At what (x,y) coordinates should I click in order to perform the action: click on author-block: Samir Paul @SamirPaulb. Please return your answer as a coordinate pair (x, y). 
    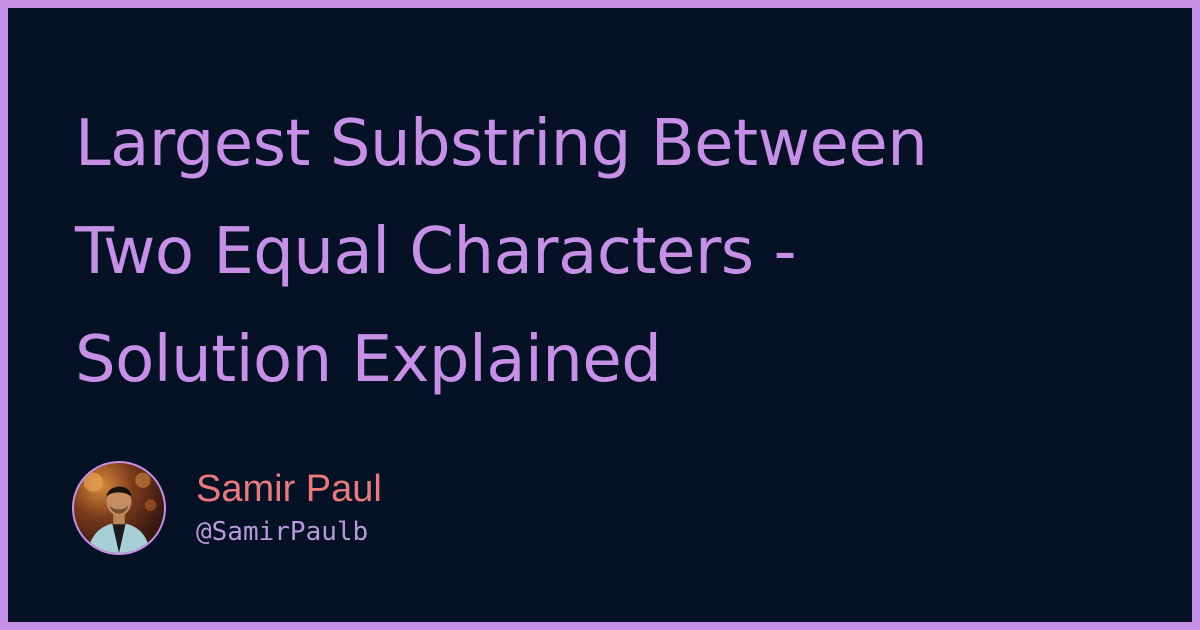
    Looking at the image, I should click on (227, 508).